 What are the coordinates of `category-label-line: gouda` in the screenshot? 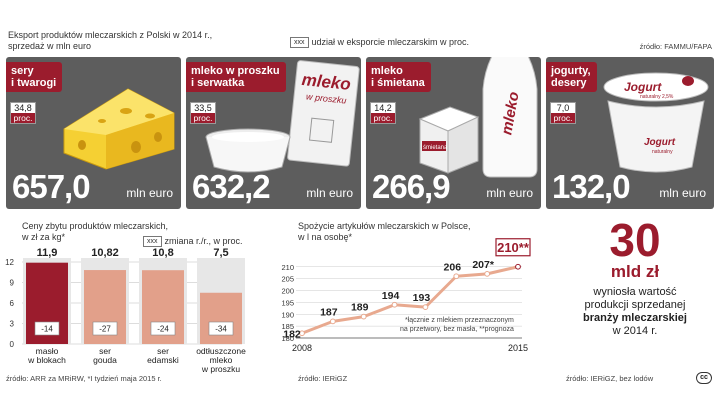 It's located at (105, 360).